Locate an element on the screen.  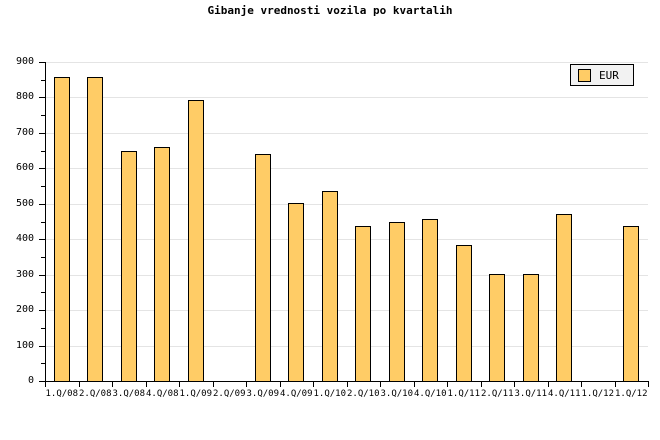
y-axis-label: 0 is located at coordinates (30, 380).